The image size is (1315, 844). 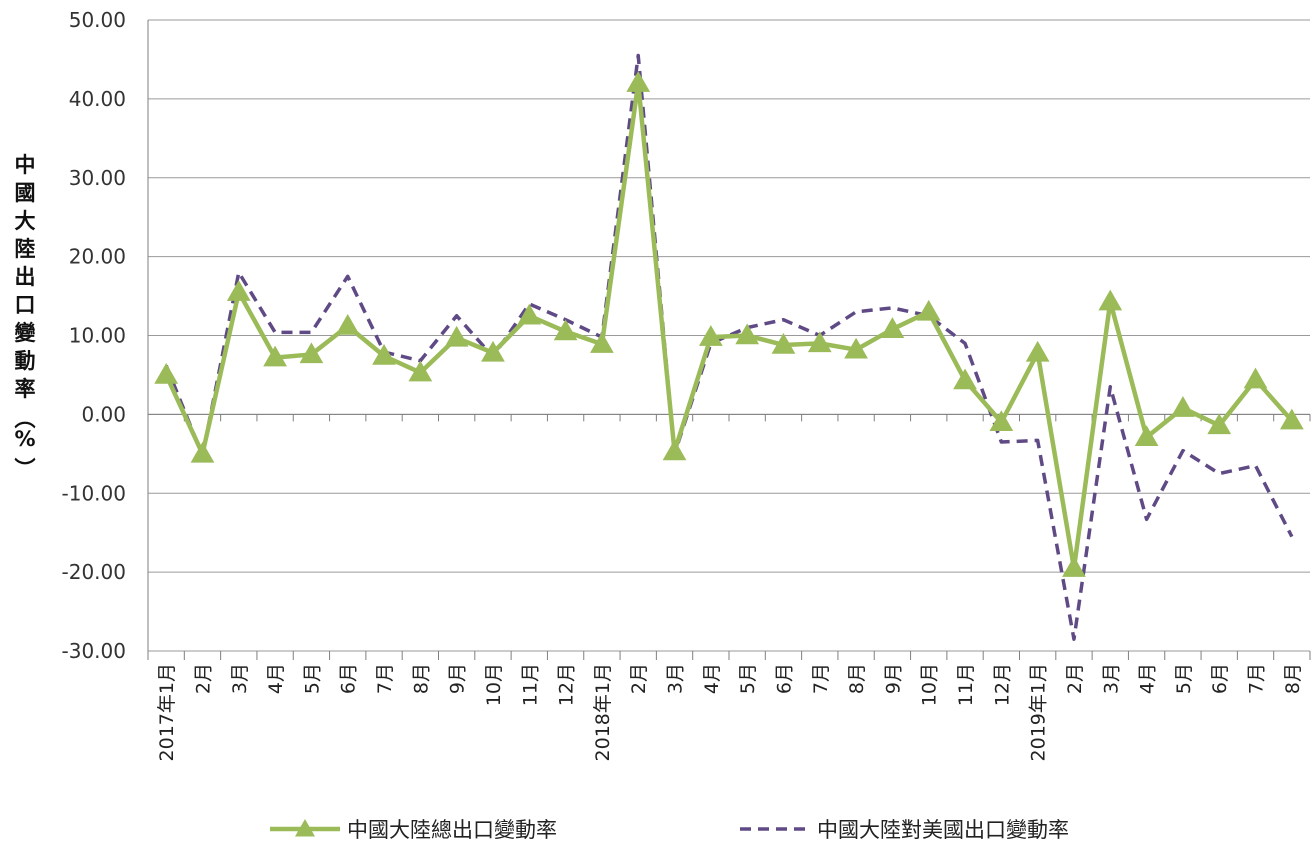 What do you see at coordinates (1039, 712) in the screenshot?
I see `x-tick-label: 2019年1月` at bounding box center [1039, 712].